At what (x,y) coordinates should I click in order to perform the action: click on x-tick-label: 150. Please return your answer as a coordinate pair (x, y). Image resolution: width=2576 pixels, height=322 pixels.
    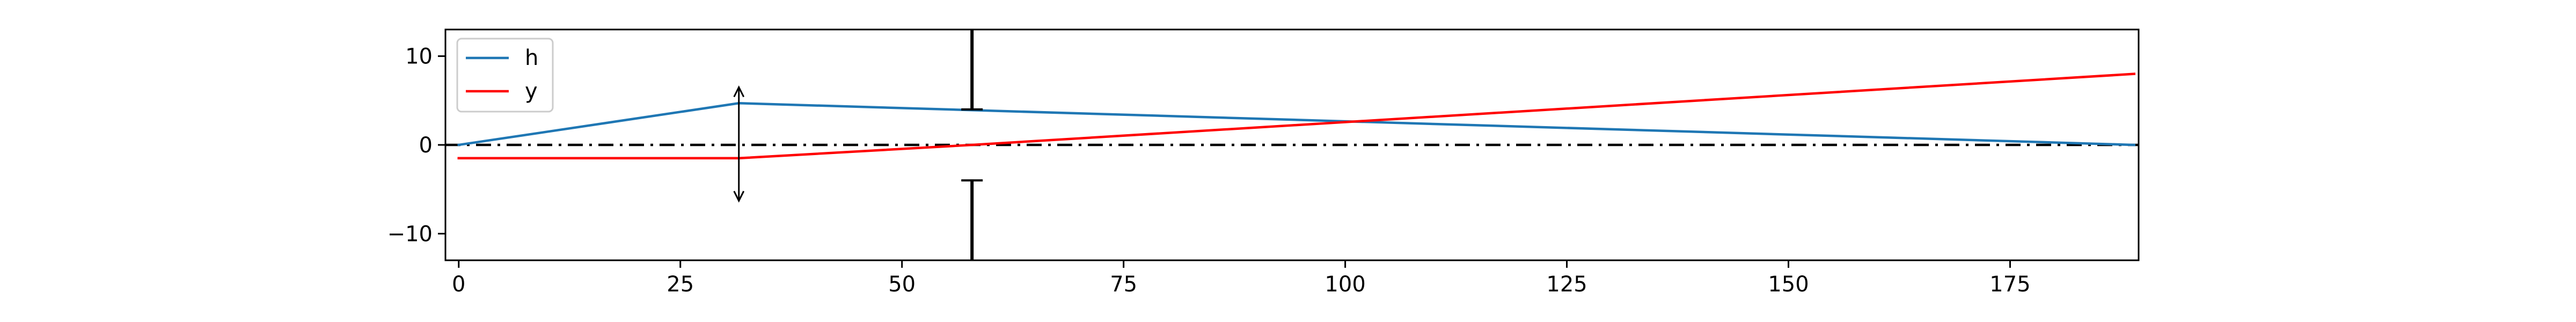
    Looking at the image, I should click on (1788, 284).